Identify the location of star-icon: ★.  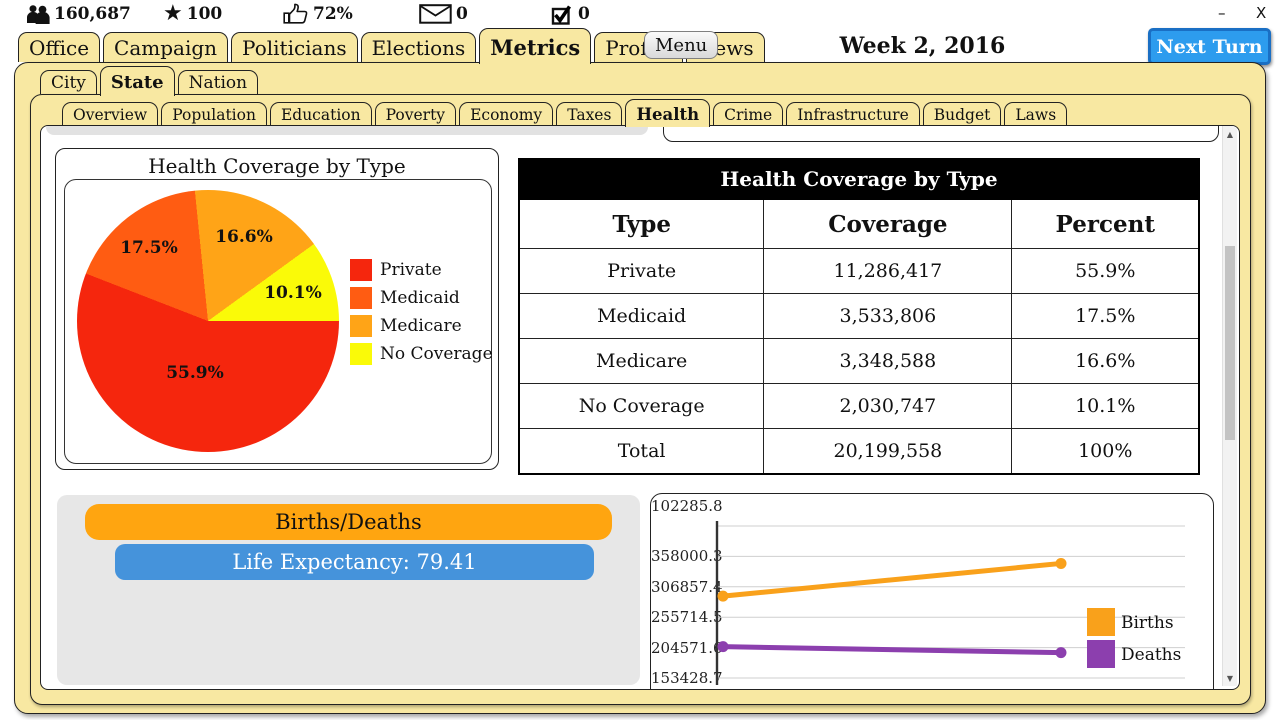
(173, 13).